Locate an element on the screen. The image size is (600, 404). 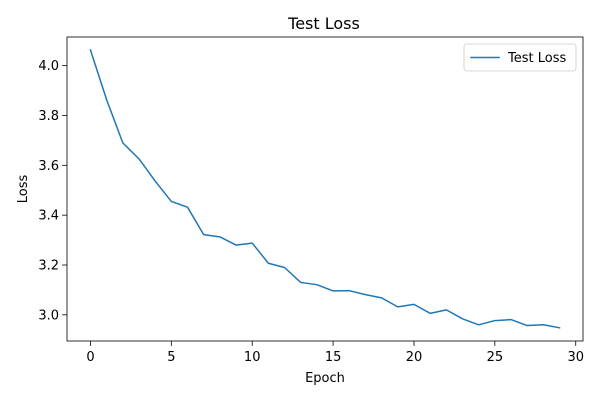
y-tick-label: 3.8 is located at coordinates (48, 116).